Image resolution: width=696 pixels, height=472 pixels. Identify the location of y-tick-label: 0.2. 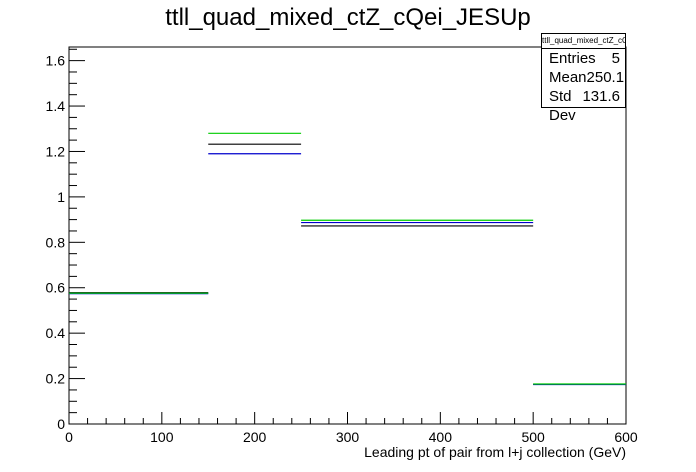
(56, 379).